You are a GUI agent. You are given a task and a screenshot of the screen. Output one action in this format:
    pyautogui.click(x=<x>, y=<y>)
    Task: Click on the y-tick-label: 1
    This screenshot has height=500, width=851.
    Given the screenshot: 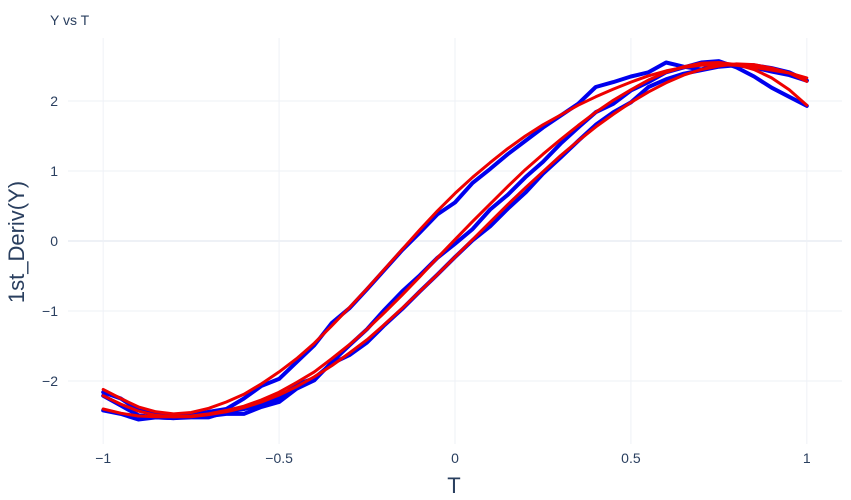 What is the action you would take?
    pyautogui.click(x=54, y=171)
    